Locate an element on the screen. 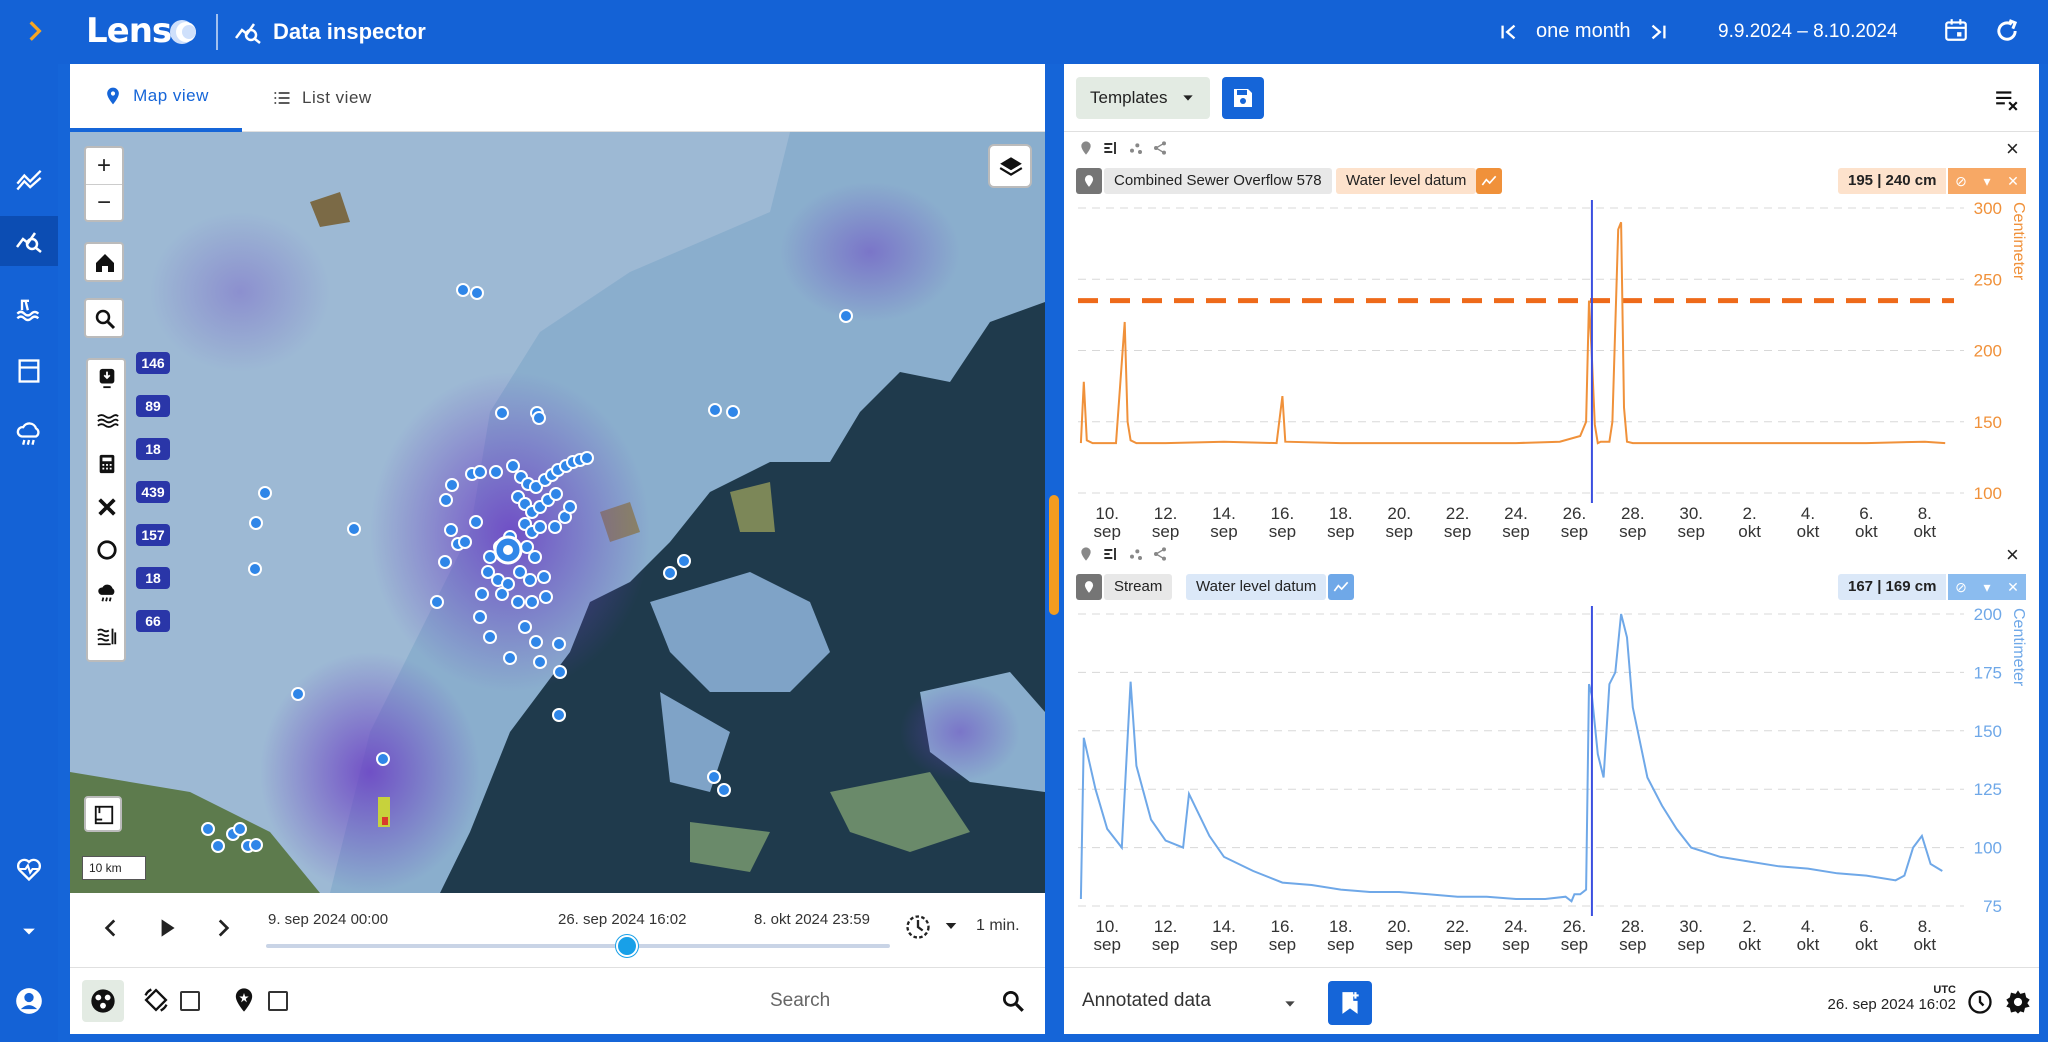  sidebar-item-water is located at coordinates (29, 309).